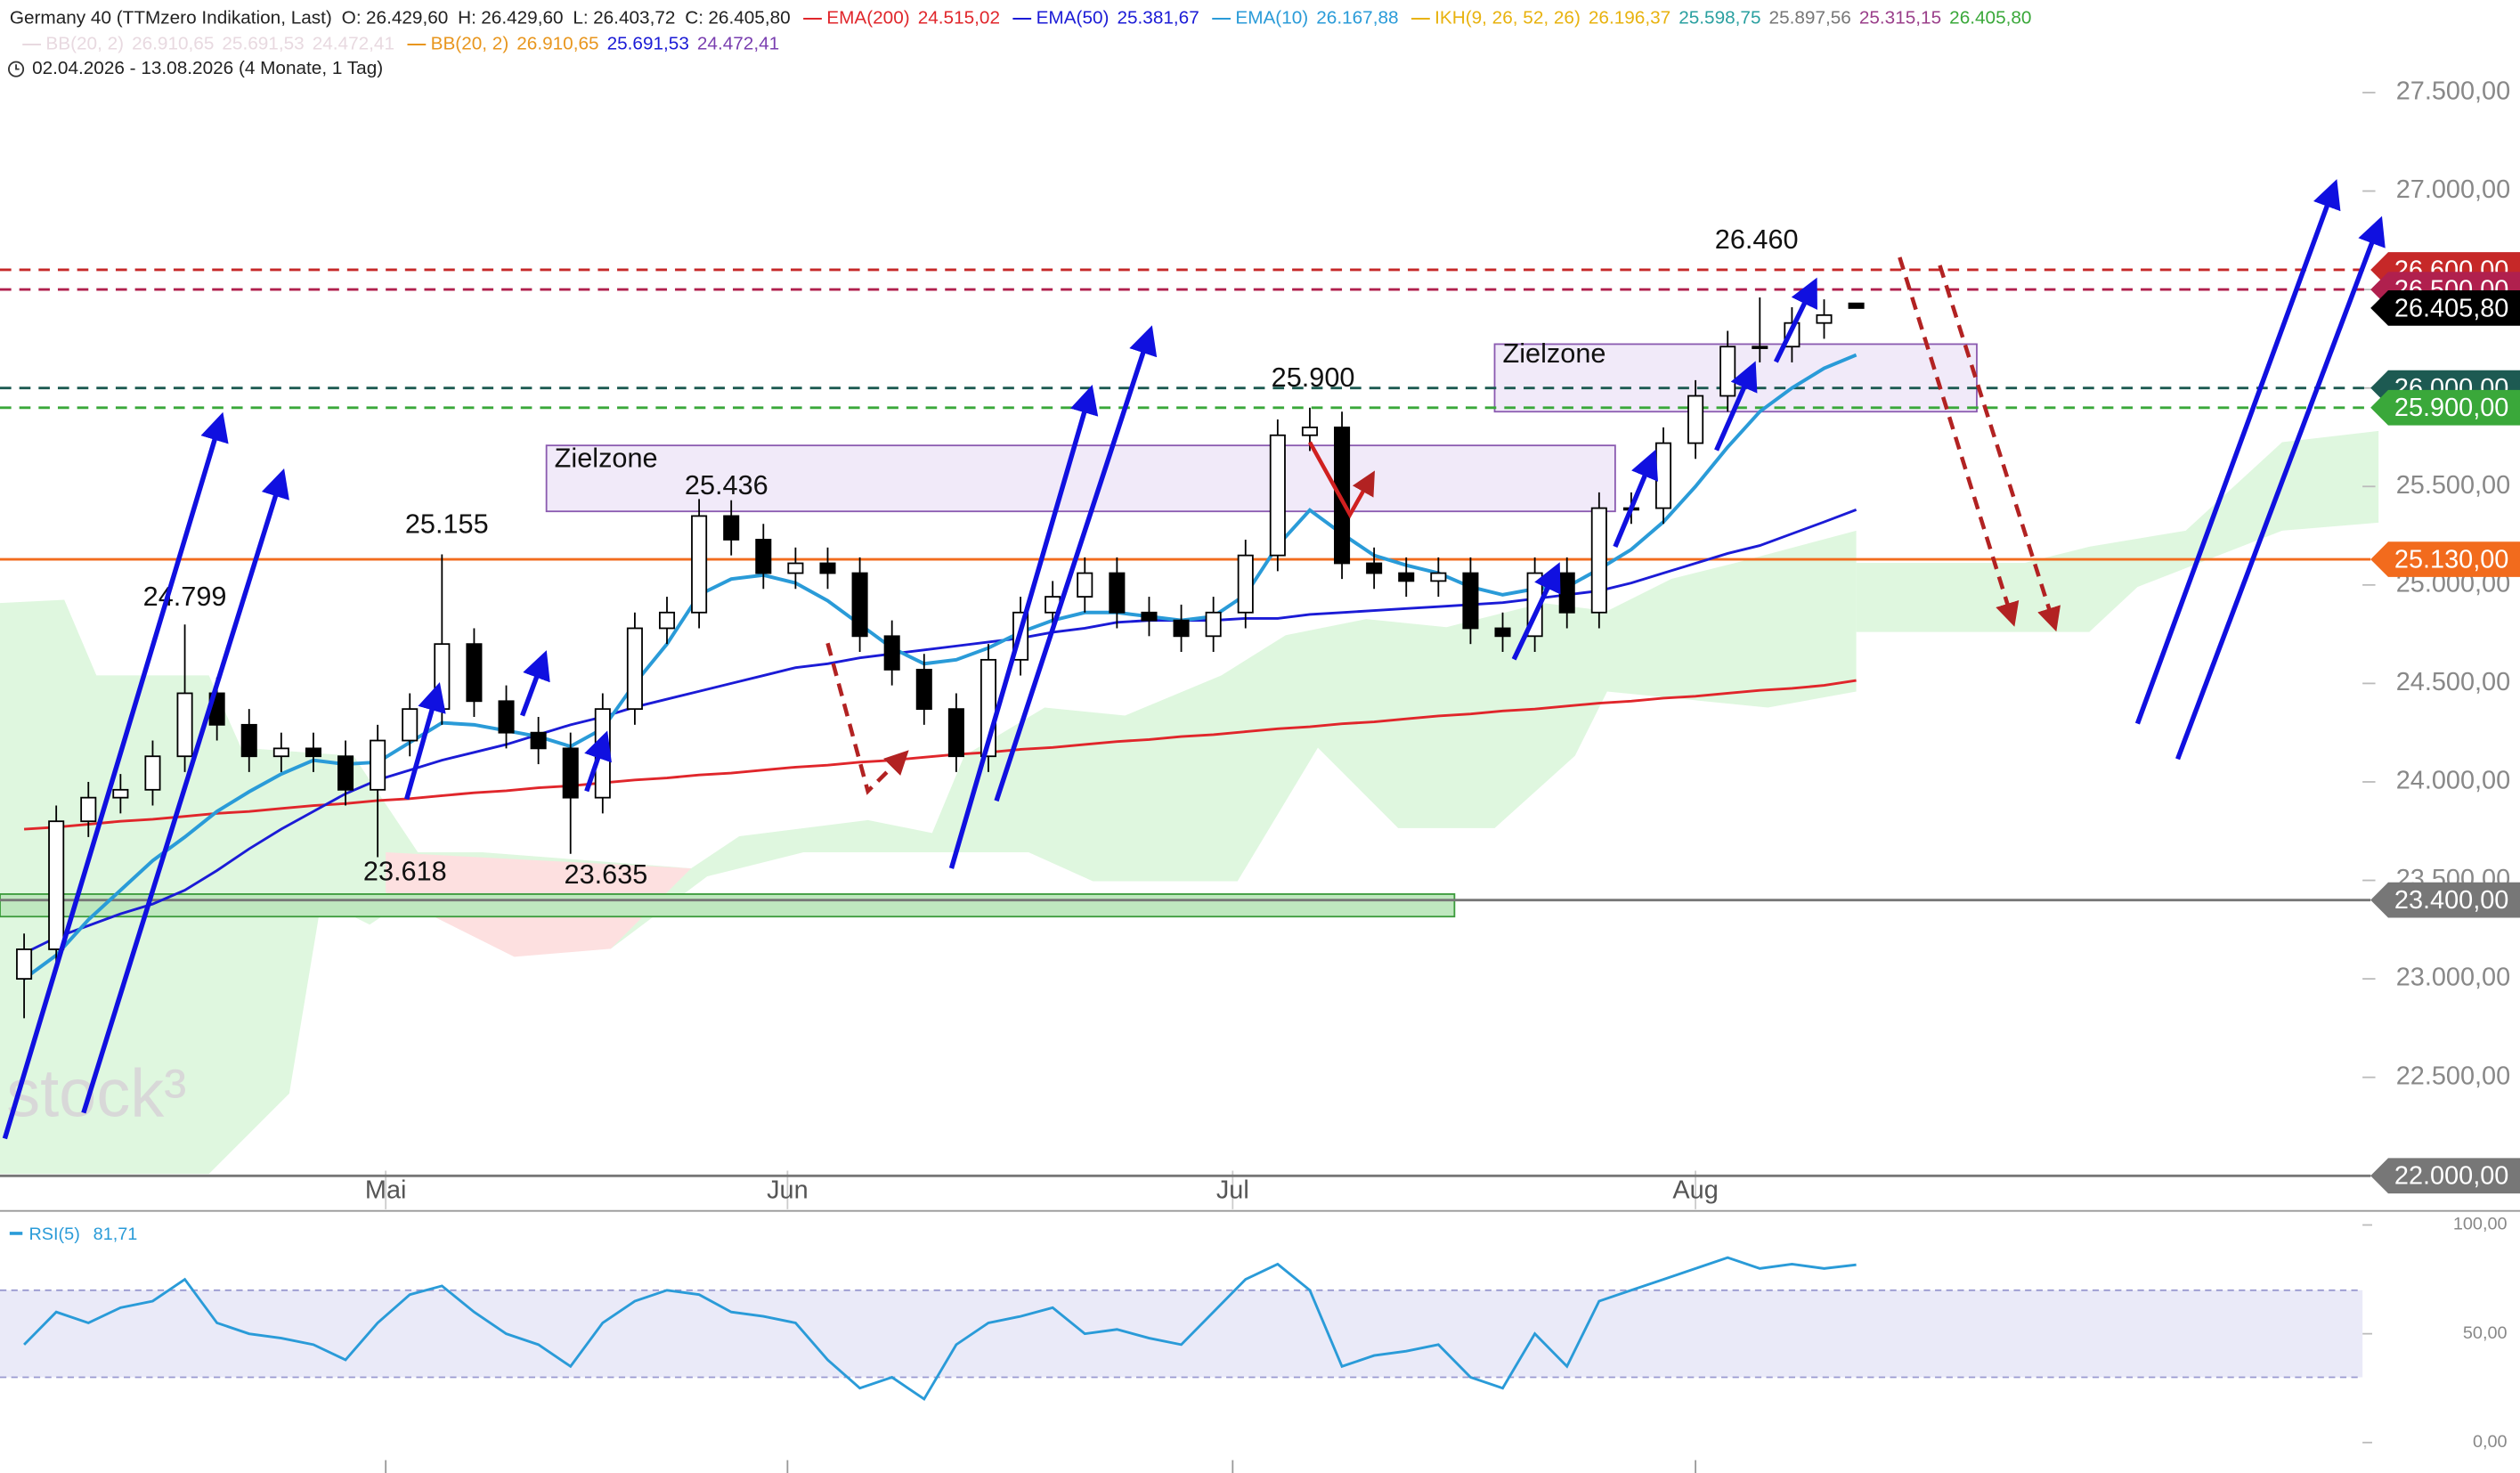 Image resolution: width=2520 pixels, height=1473 pixels. What do you see at coordinates (726, 484) in the screenshot?
I see `annotation: 25.436` at bounding box center [726, 484].